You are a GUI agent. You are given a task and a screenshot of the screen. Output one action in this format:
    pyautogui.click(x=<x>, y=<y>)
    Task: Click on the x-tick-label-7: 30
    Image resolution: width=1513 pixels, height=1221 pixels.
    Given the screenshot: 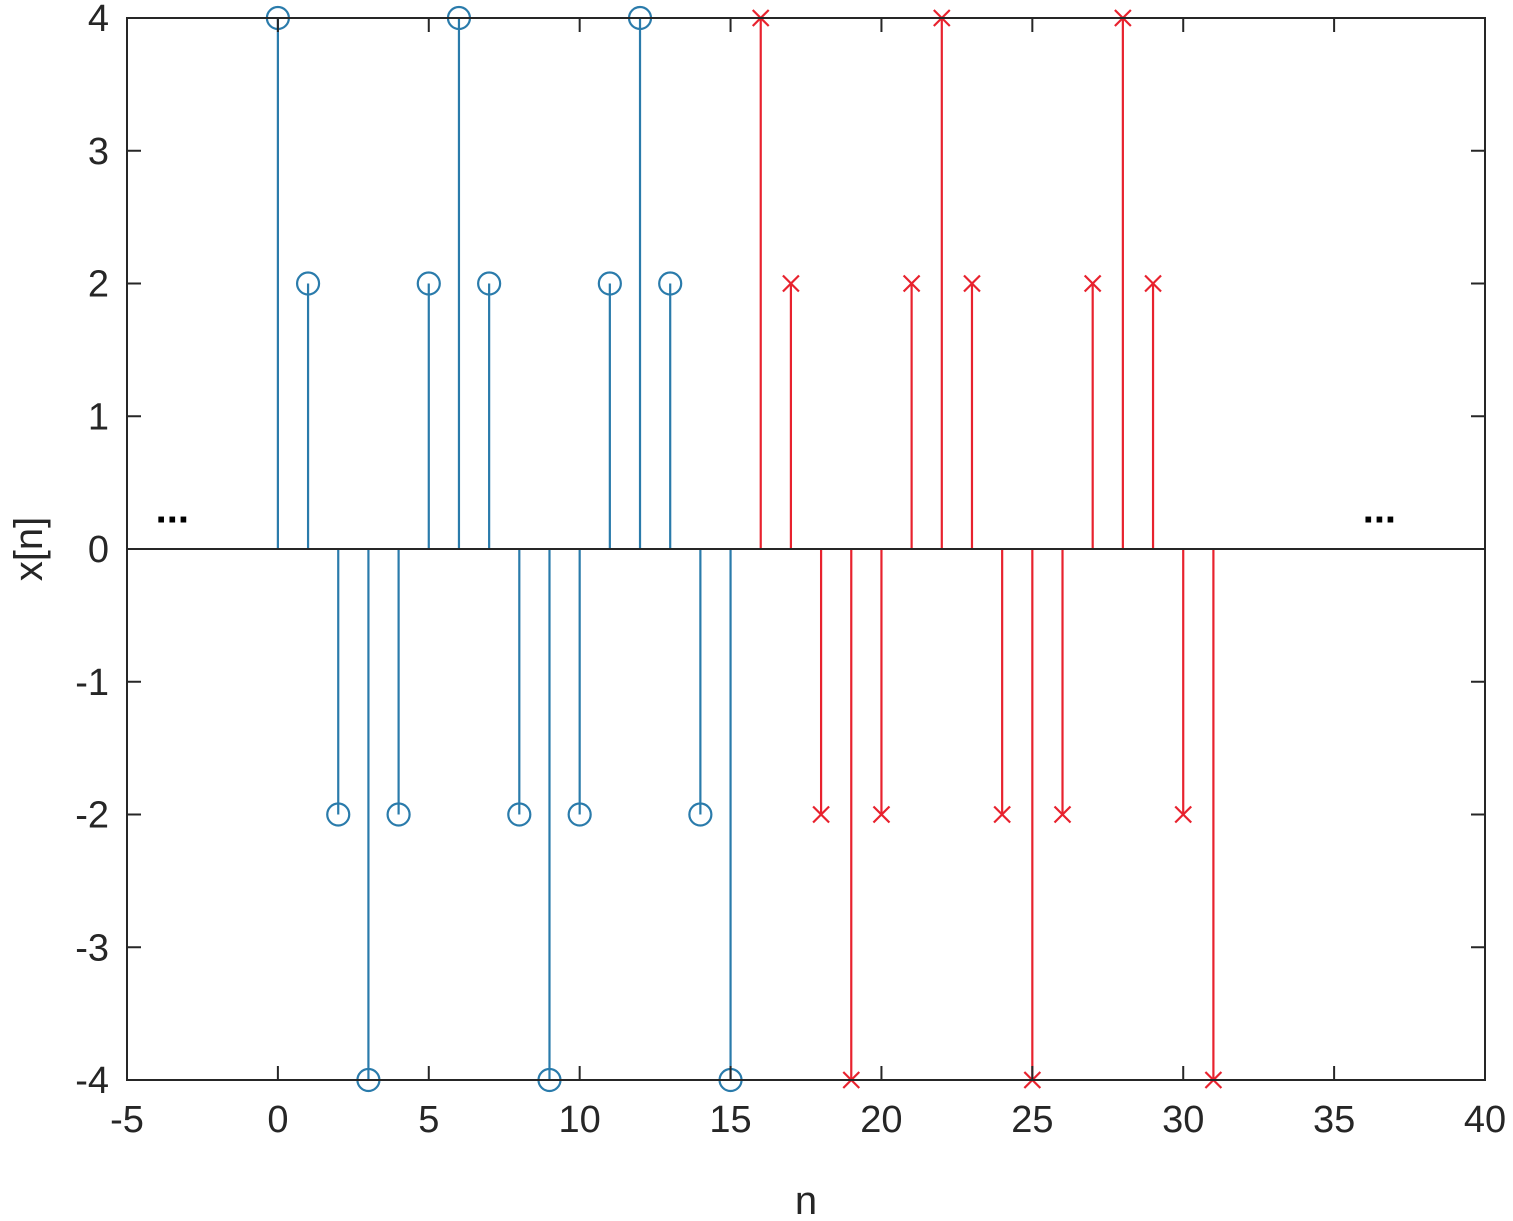 What is the action you would take?
    pyautogui.click(x=1183, y=1120)
    